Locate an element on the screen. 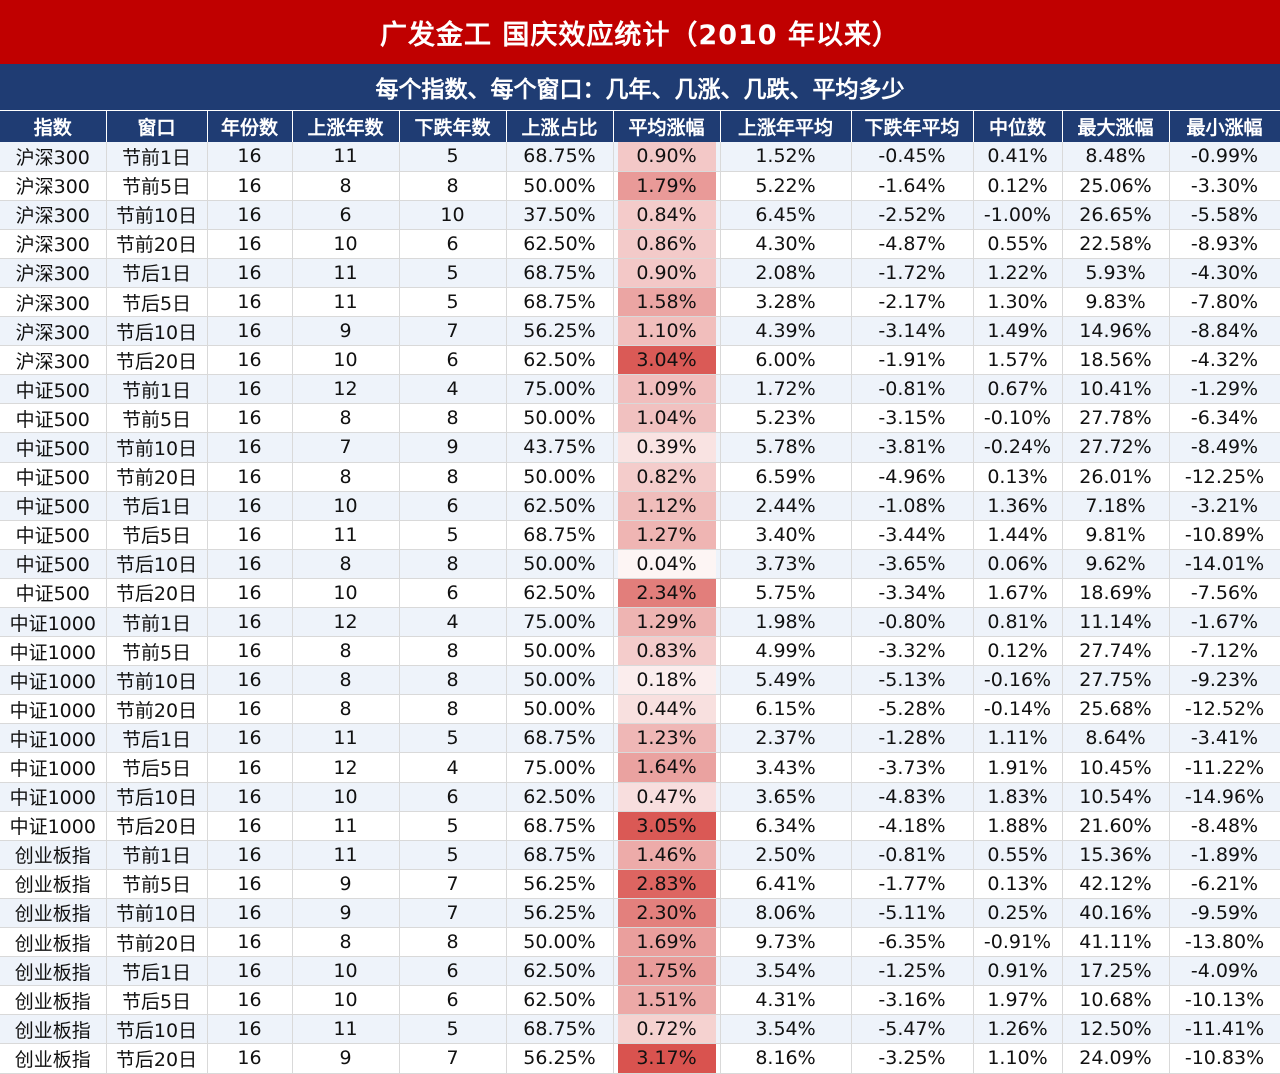  cell-avg-return: 0.90% is located at coordinates (667, 273).